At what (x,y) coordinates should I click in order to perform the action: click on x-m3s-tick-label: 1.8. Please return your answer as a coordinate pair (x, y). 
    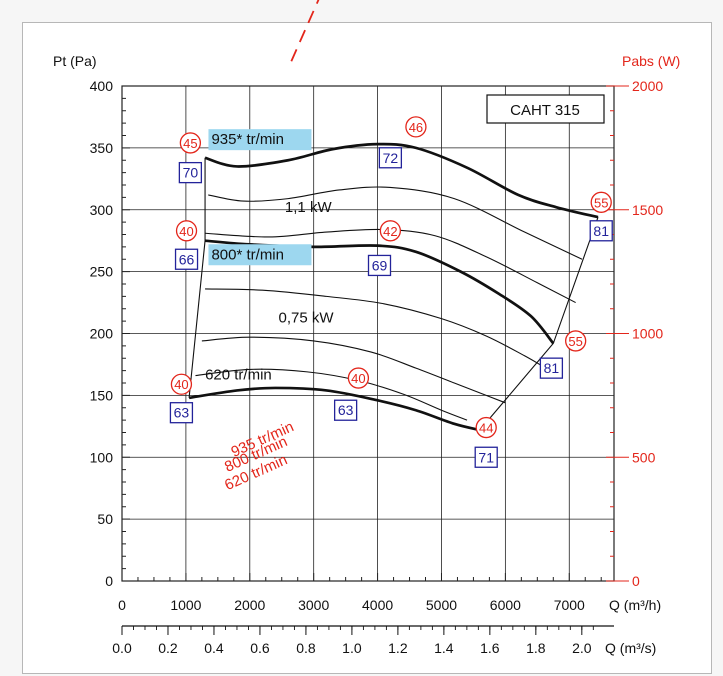
    Looking at the image, I should click on (536, 648).